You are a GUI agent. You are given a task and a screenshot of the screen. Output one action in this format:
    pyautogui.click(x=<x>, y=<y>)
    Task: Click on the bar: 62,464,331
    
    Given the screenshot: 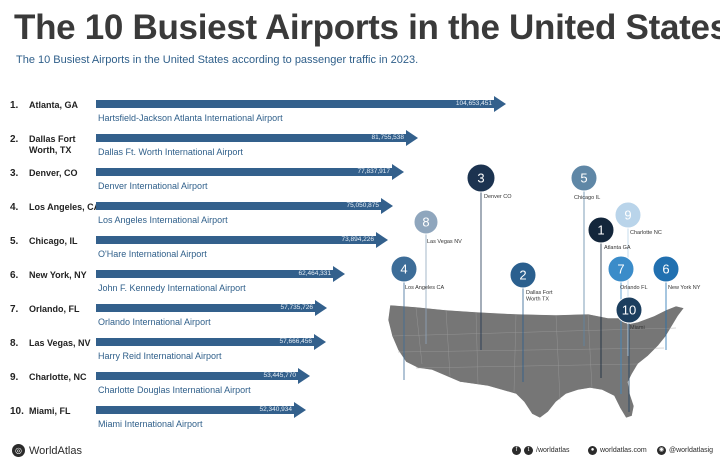 What is the action you would take?
    pyautogui.click(x=220, y=274)
    